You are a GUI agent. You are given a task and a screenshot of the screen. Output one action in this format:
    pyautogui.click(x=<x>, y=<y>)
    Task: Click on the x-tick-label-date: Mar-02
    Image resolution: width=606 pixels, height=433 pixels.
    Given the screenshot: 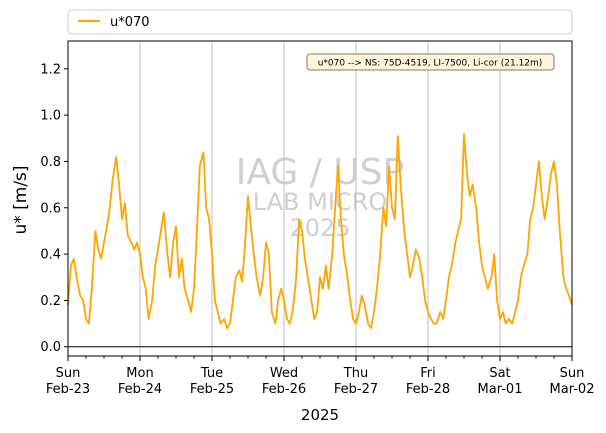 What is the action you would take?
    pyautogui.click(x=572, y=389)
    